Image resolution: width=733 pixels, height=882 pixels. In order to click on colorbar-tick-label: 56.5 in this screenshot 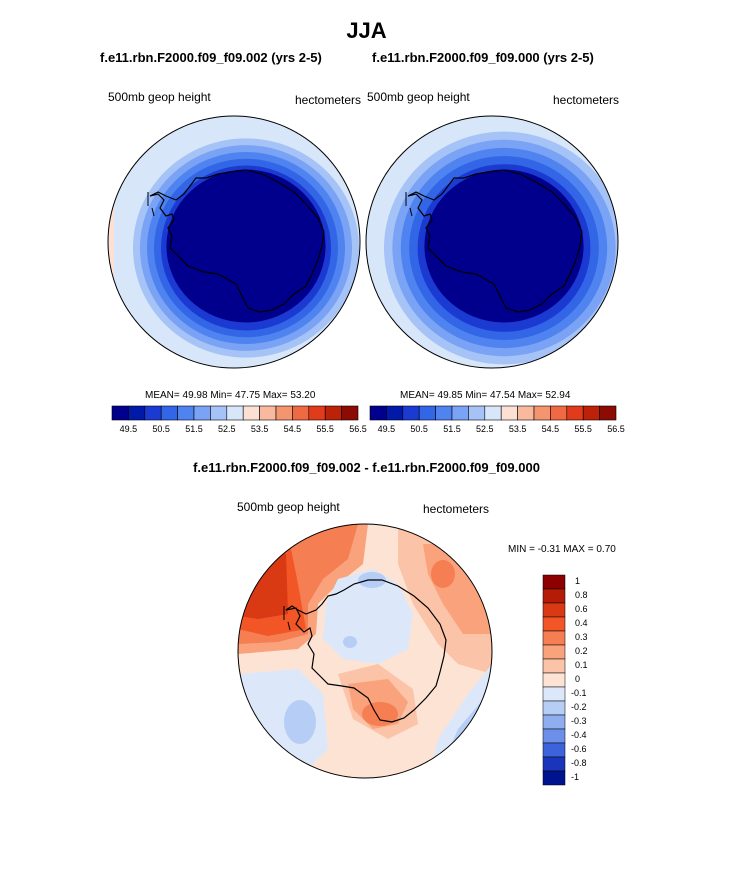, I will do `click(358, 429)`.